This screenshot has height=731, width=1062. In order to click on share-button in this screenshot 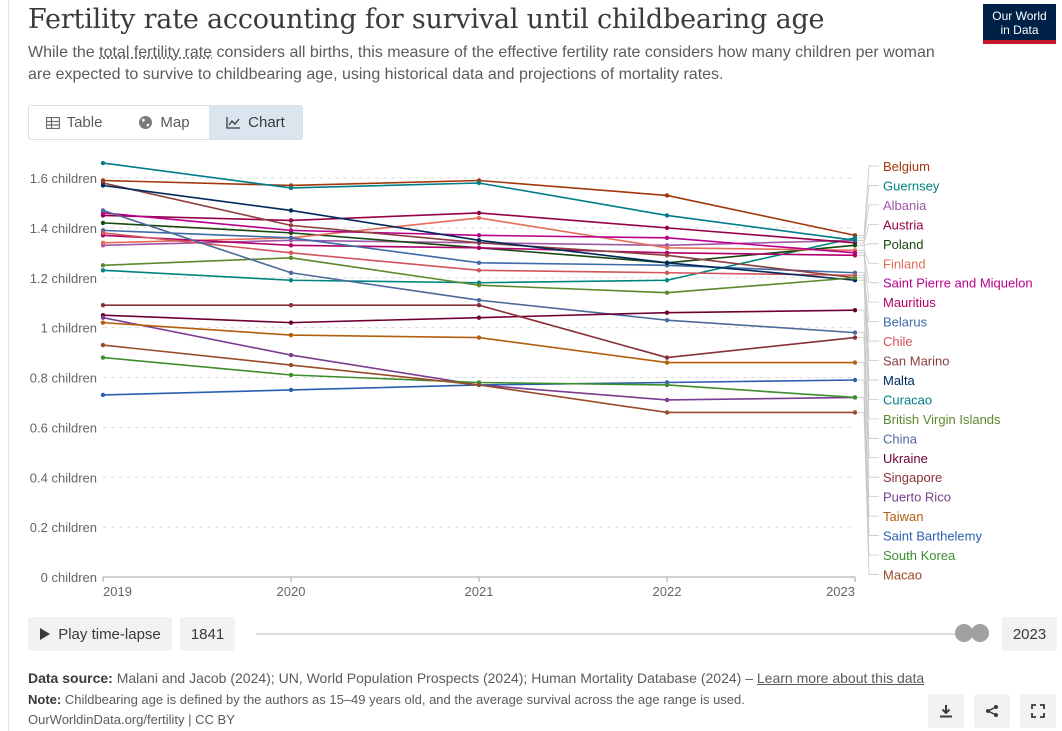, I will do `click(992, 711)`.